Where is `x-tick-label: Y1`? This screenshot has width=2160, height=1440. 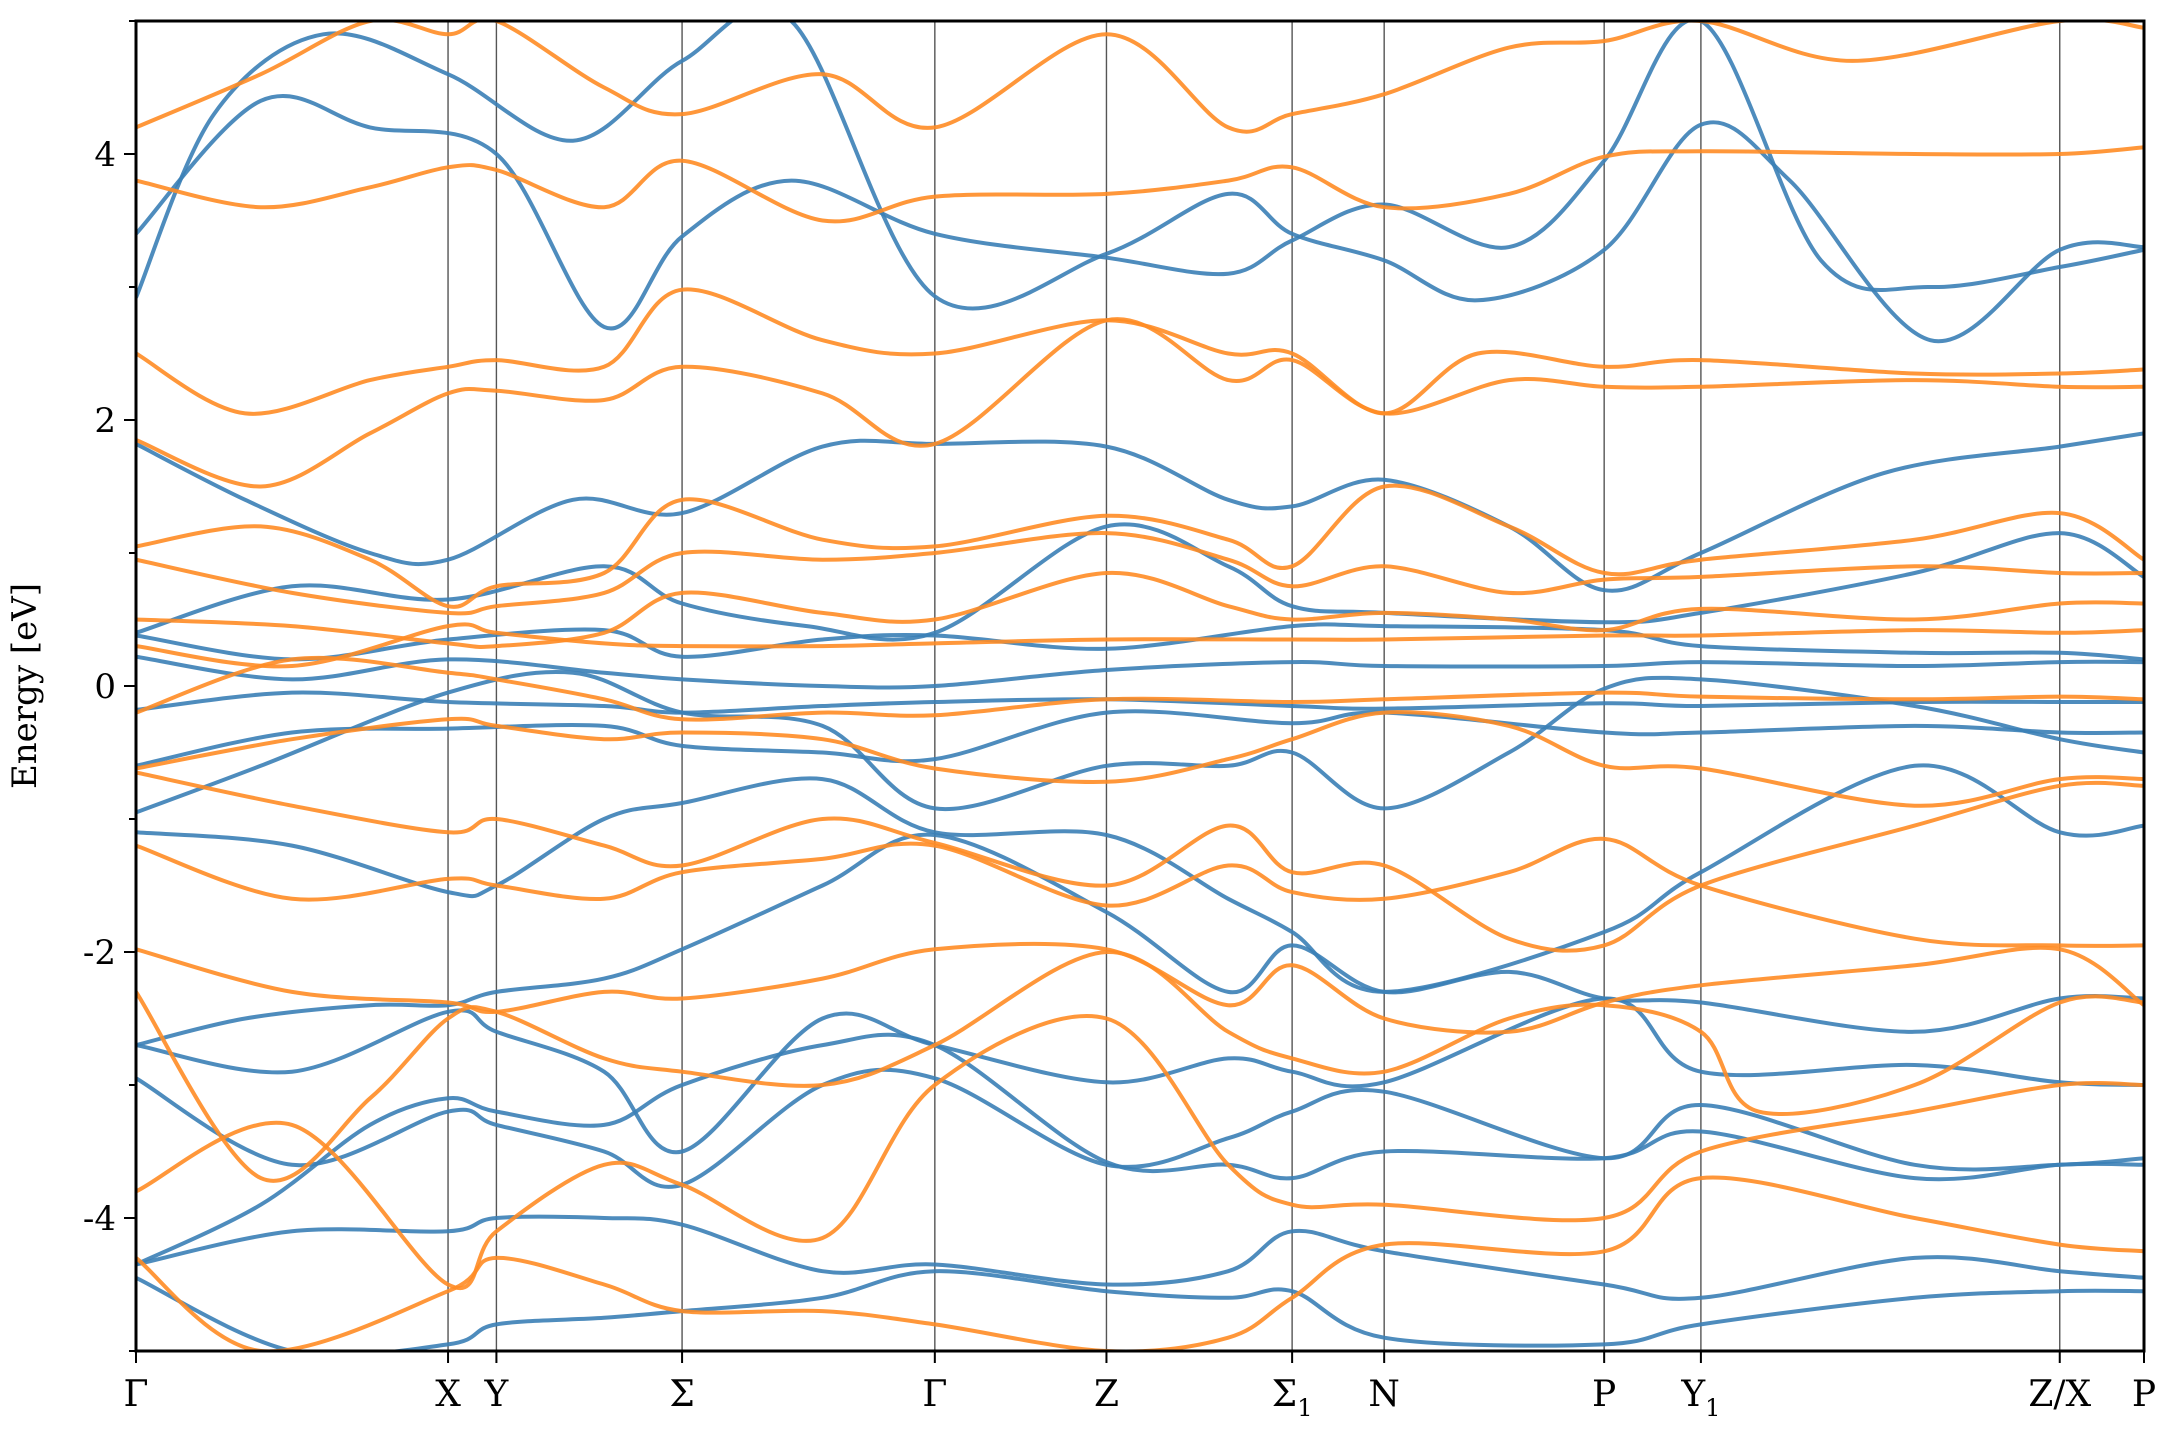 x-tick-label: Y1 is located at coordinates (1700, 1398).